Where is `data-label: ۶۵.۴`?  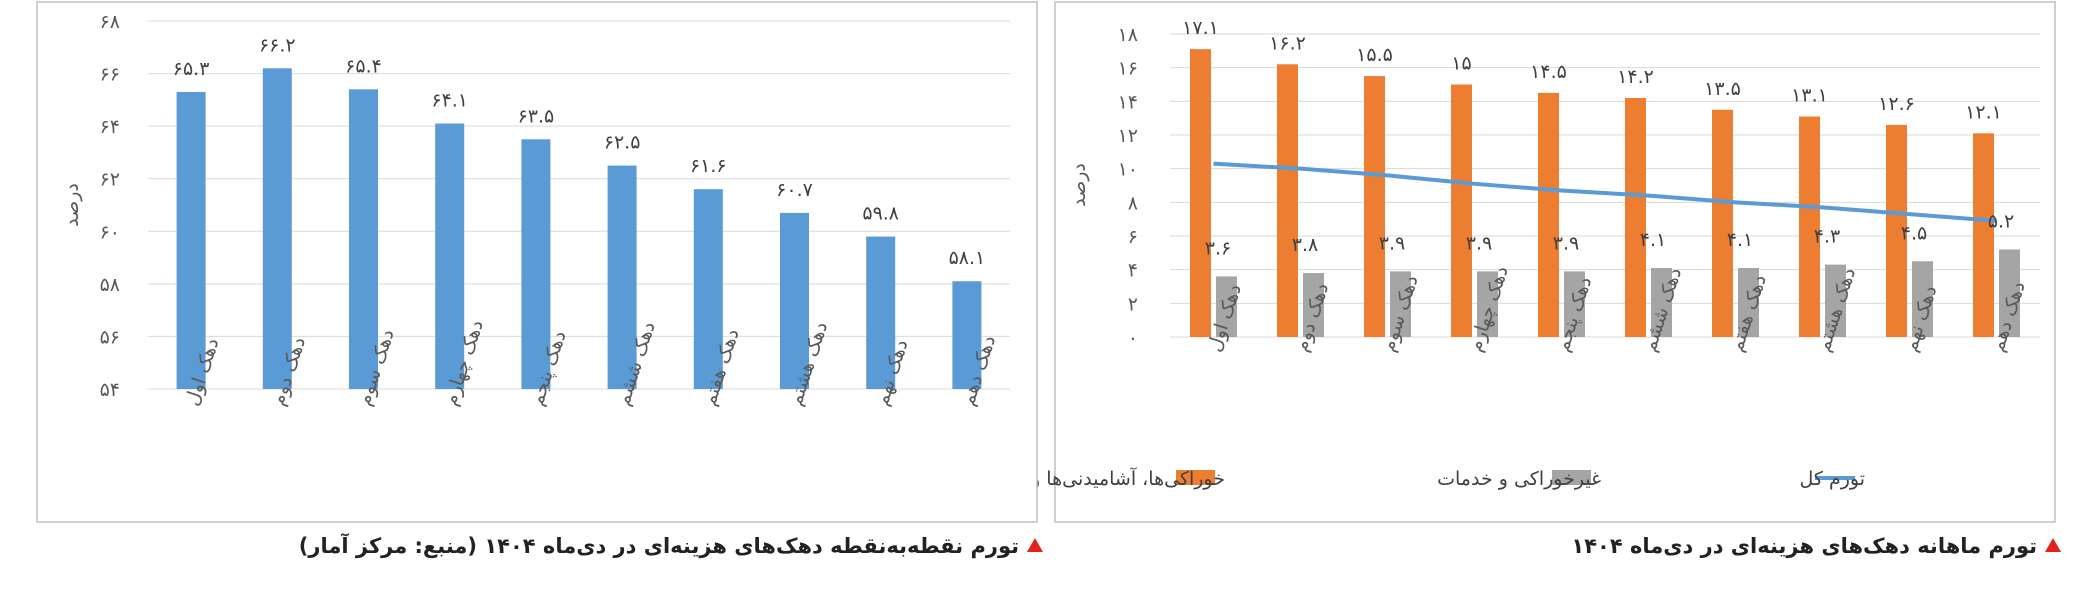 data-label: ۶۵.۴ is located at coordinates (363, 66).